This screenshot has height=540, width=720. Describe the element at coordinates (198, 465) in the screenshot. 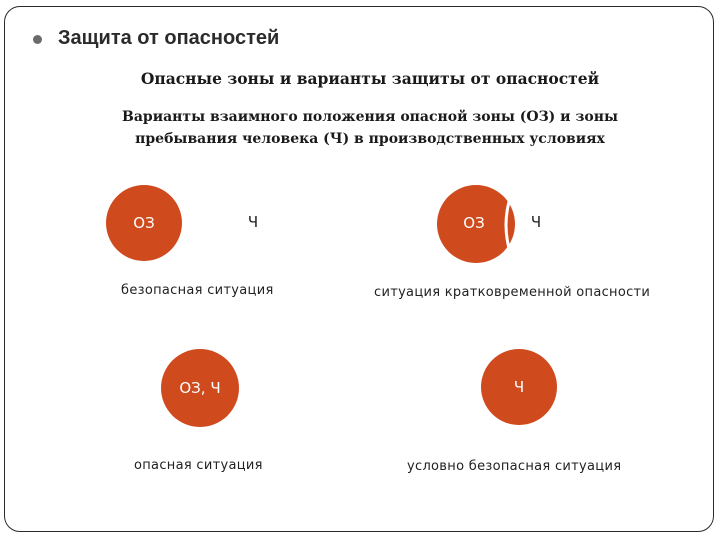

I see `scenario-caption: опасная ситуация` at that location.